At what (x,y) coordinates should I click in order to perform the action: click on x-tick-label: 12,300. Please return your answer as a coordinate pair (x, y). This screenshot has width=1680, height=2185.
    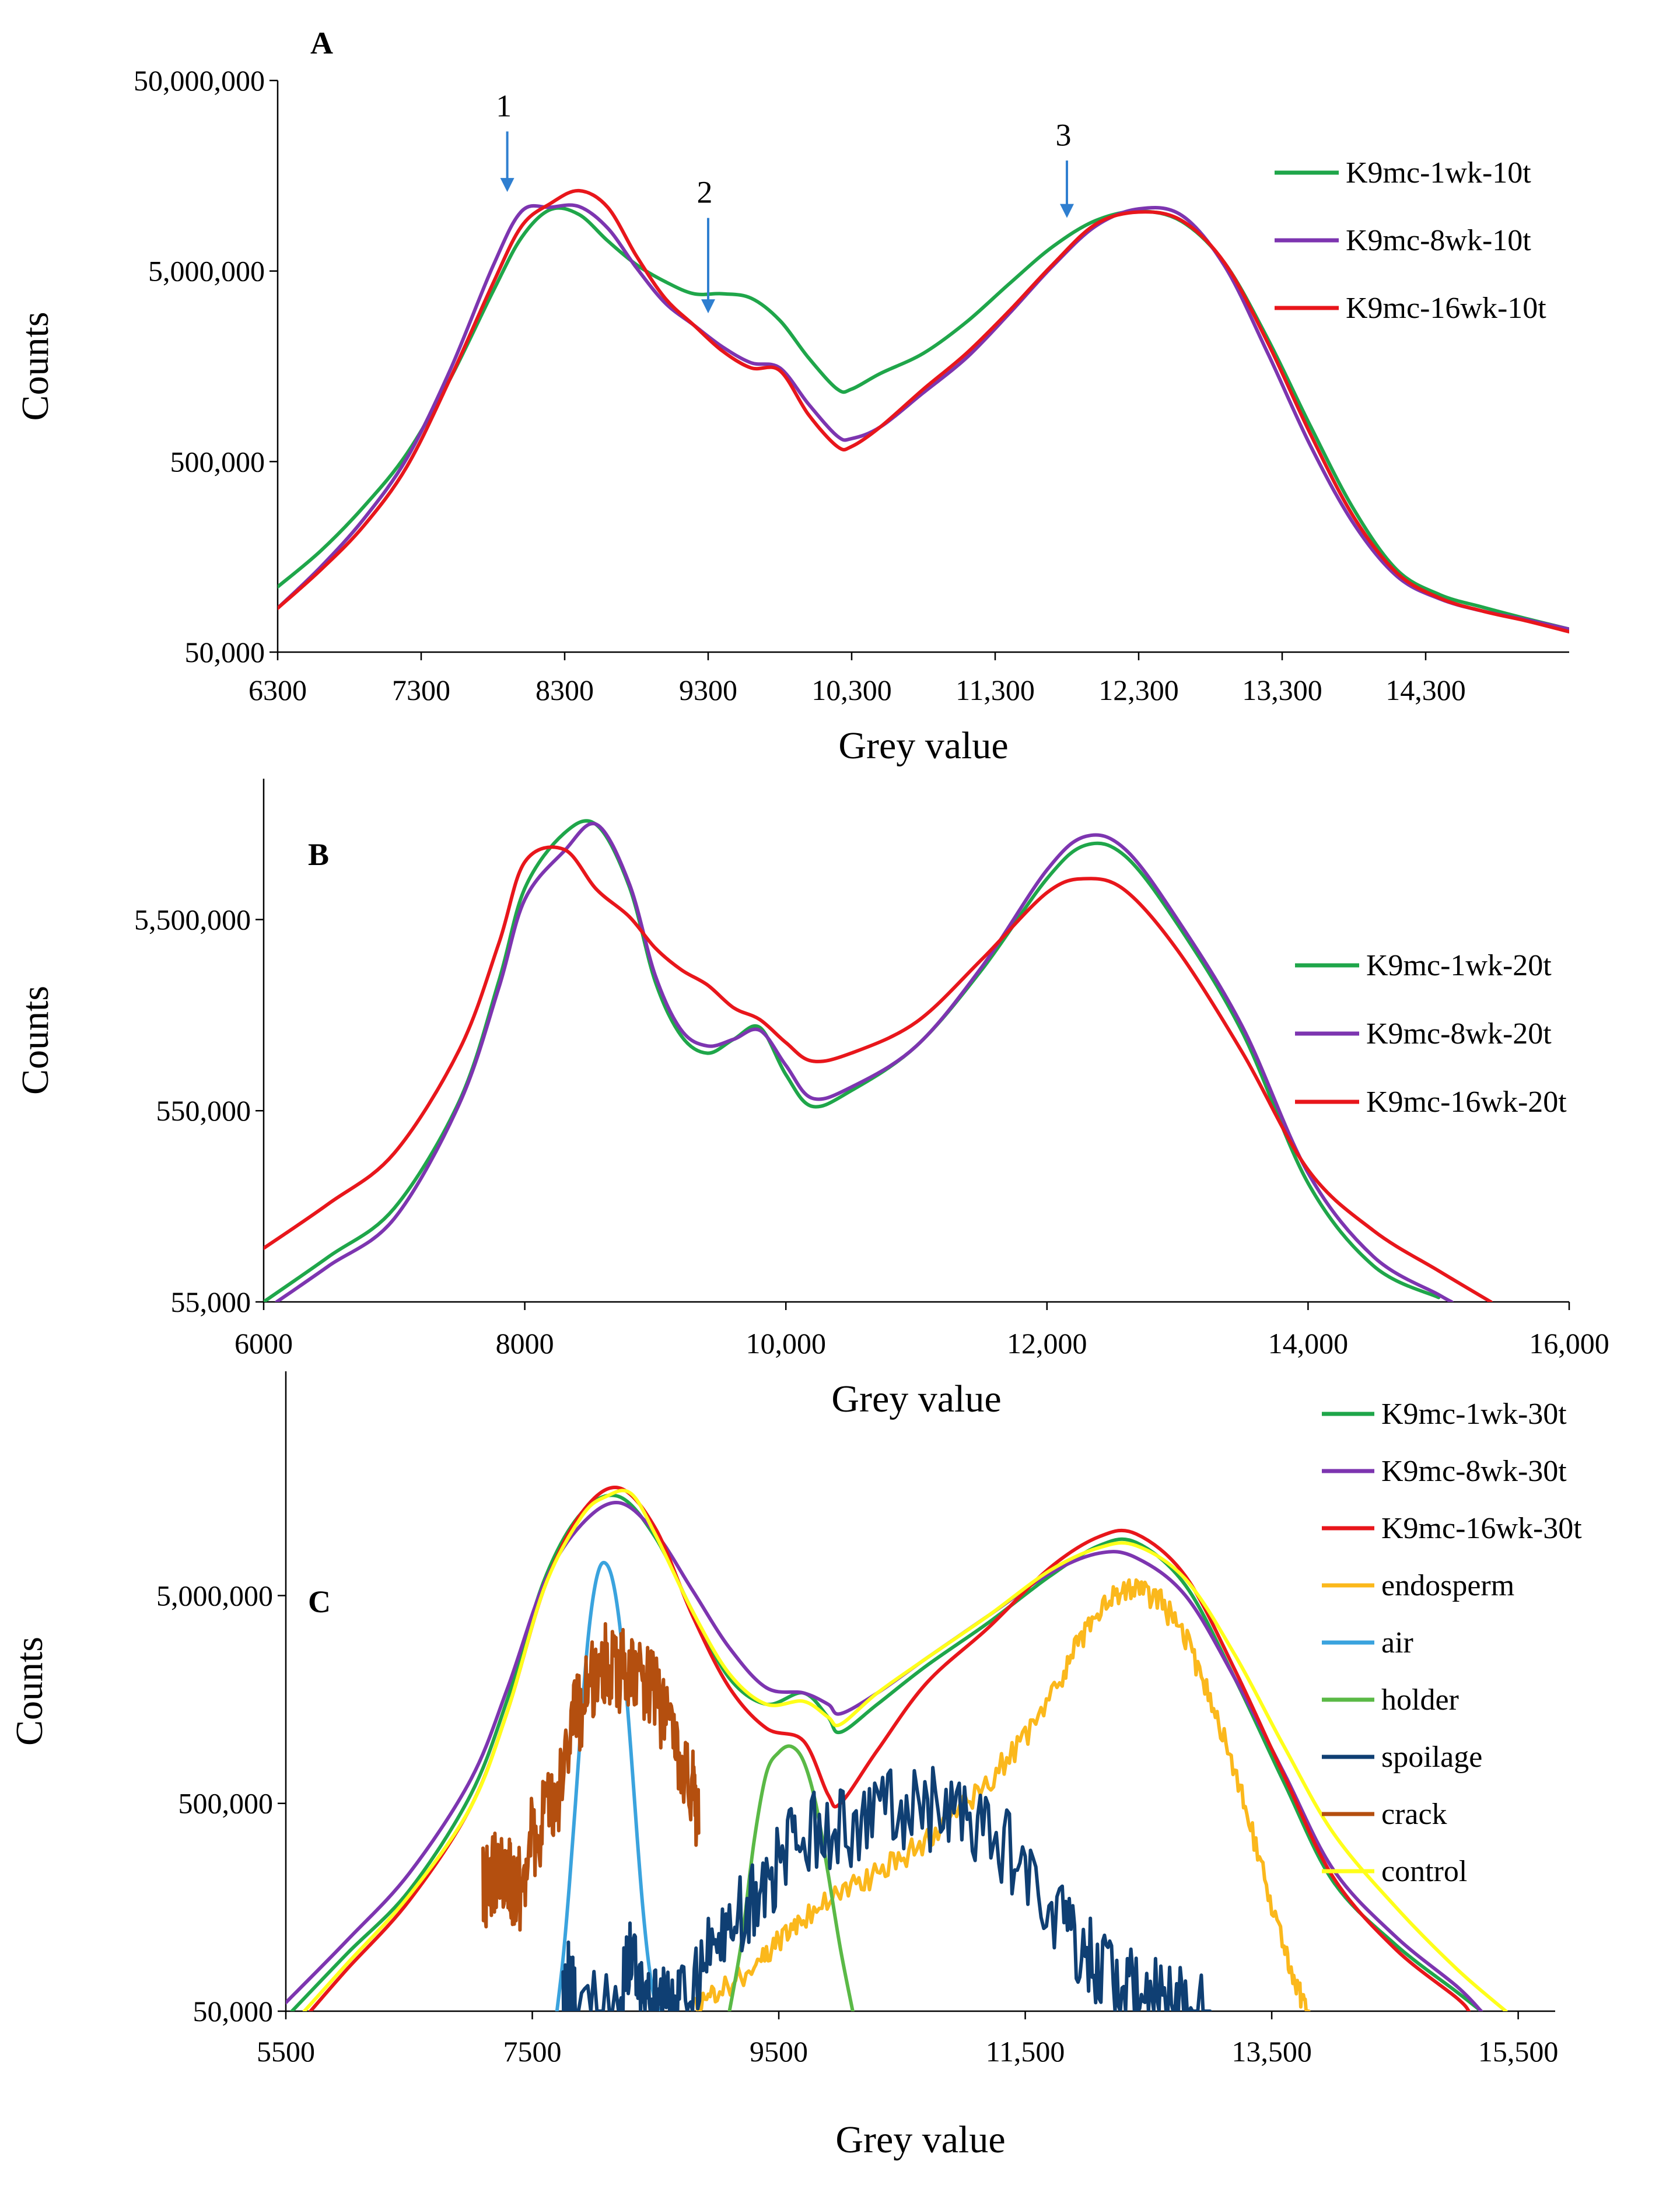
    Looking at the image, I should click on (1138, 690).